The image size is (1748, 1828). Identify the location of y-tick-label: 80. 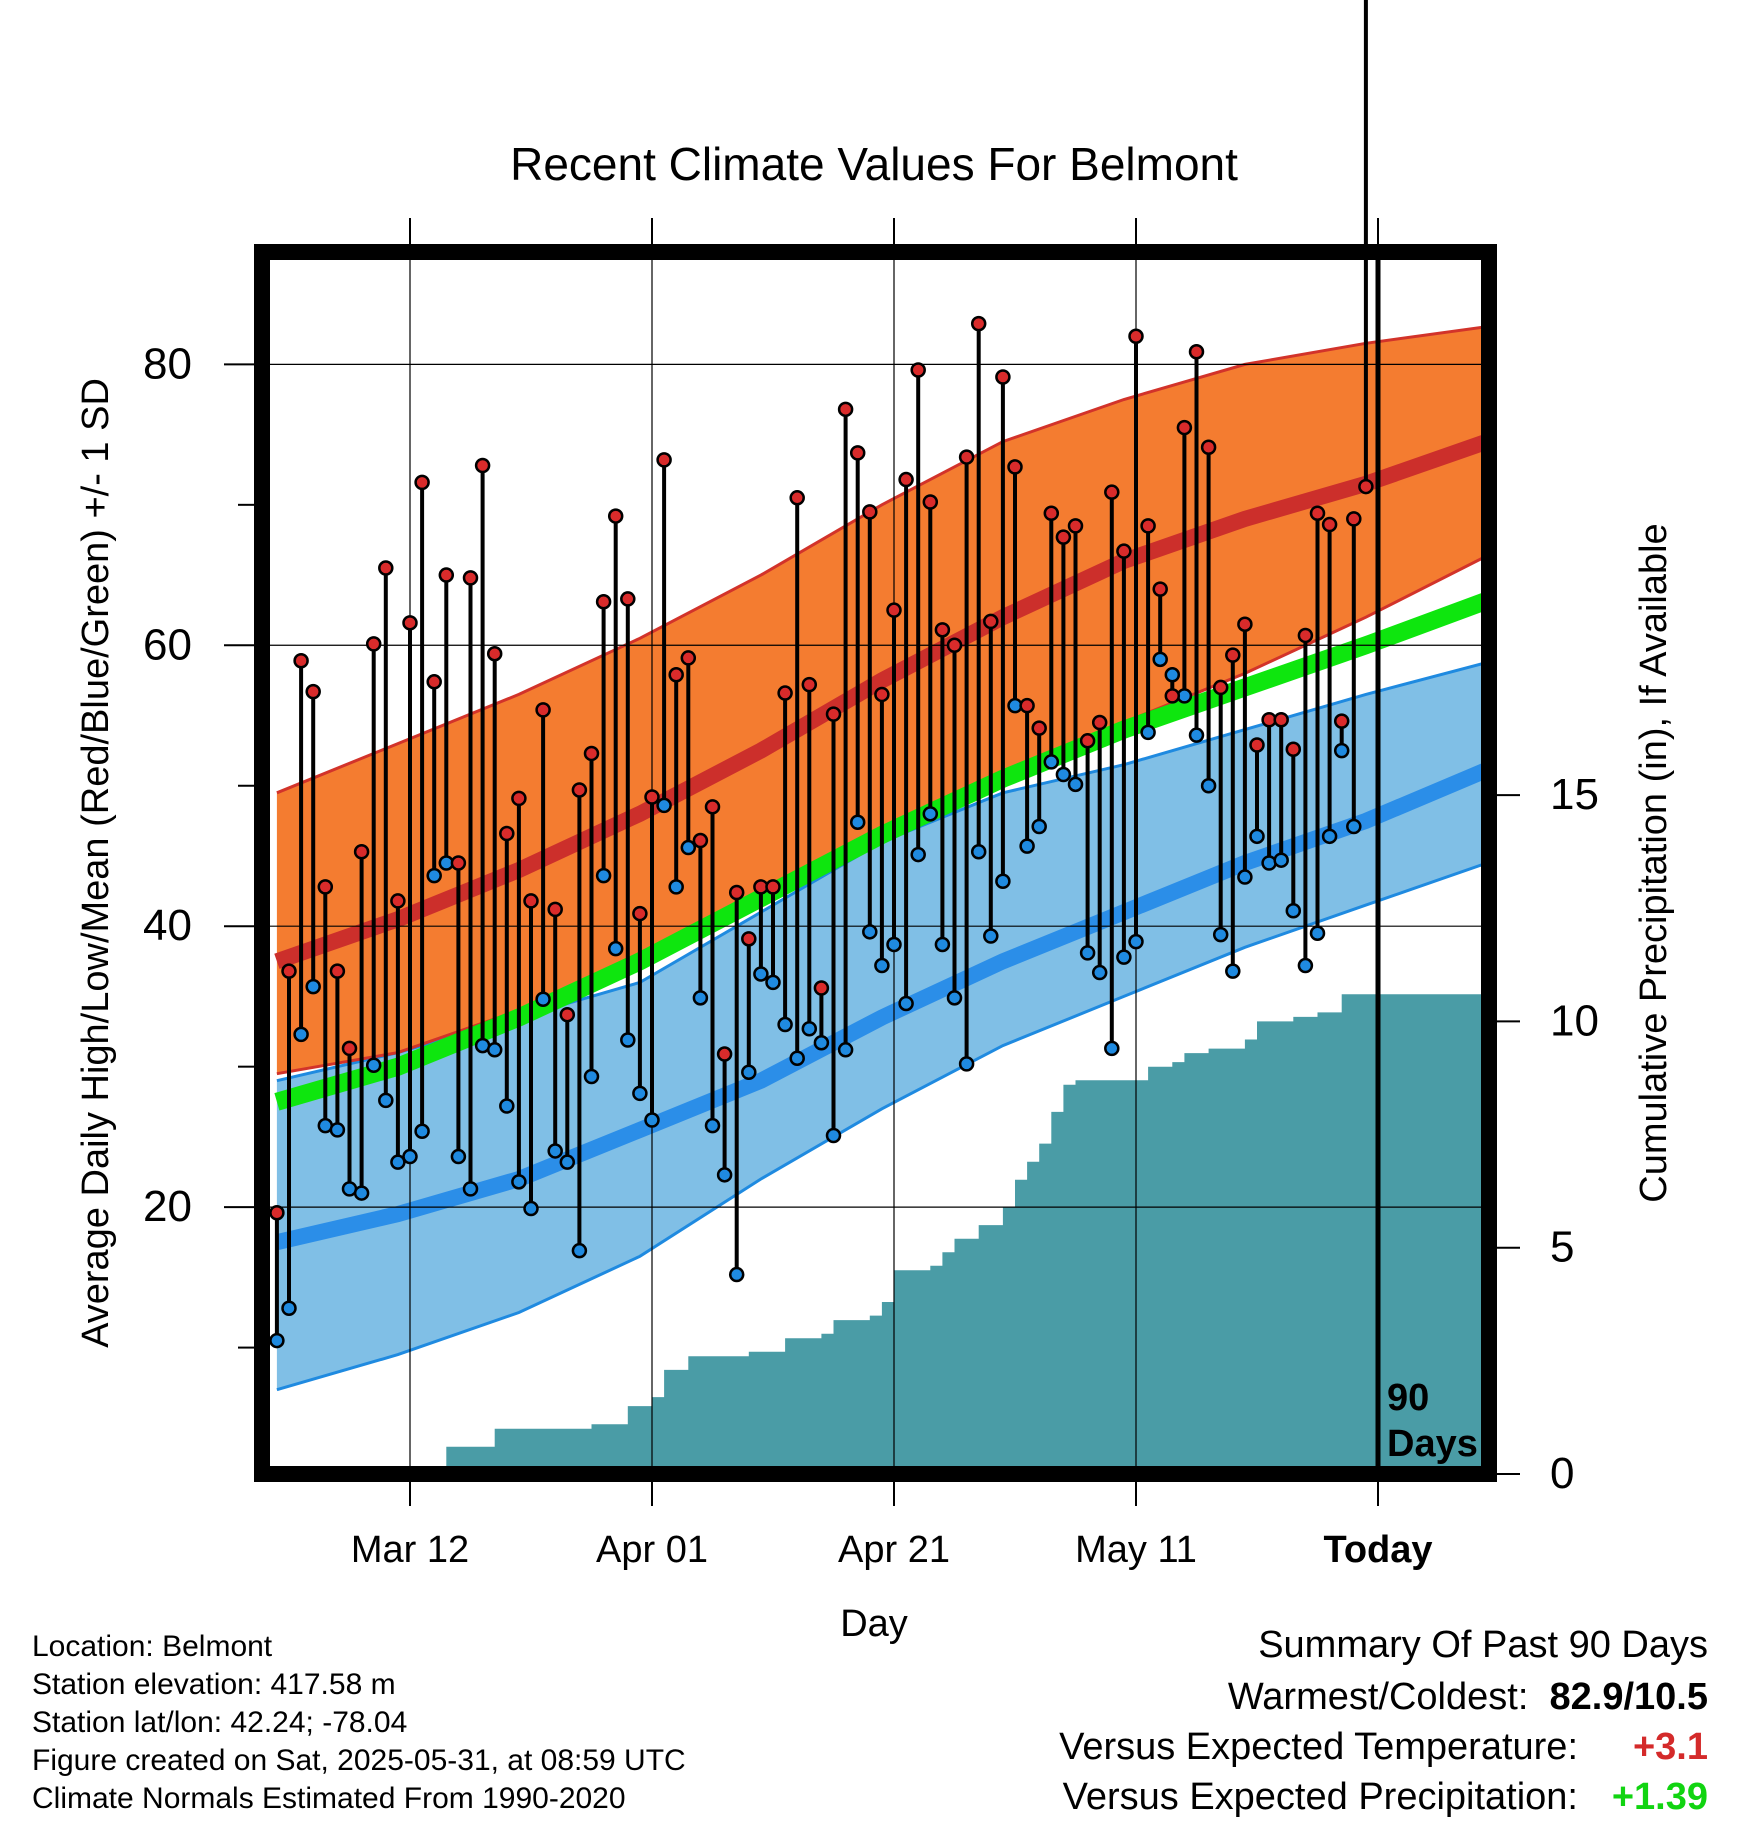
(167, 363).